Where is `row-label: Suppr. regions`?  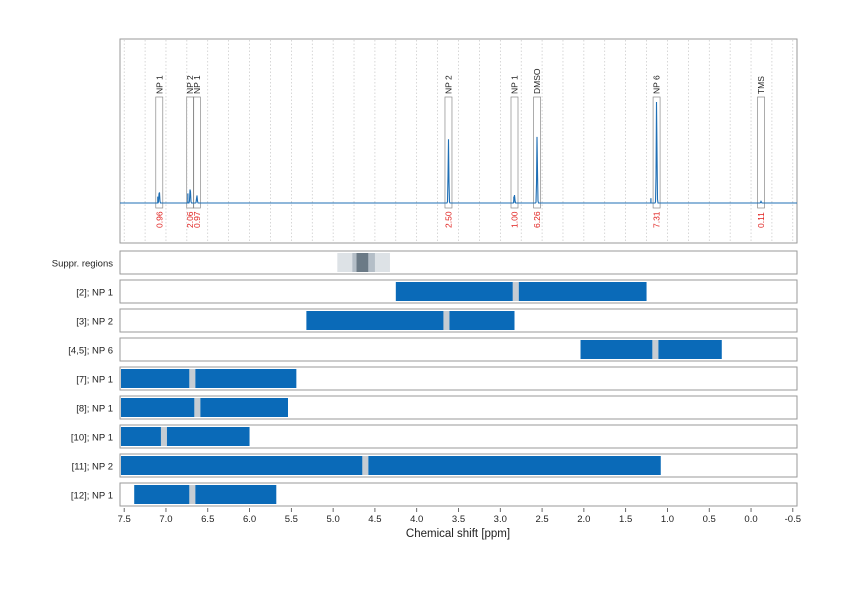
row-label: Suppr. regions is located at coordinates (83, 264).